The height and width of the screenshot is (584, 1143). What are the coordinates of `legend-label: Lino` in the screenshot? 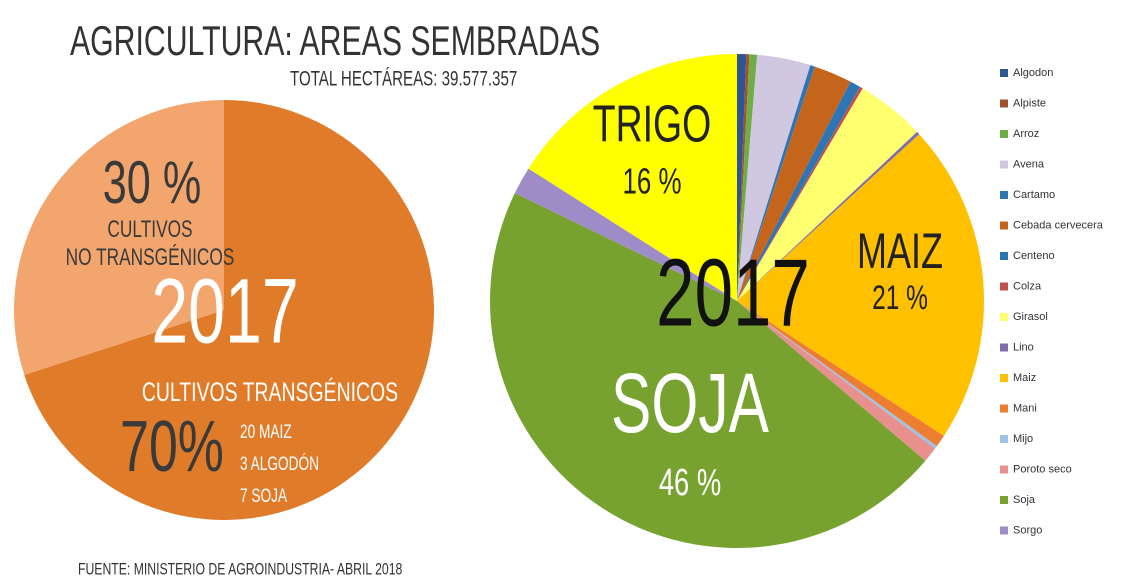 It's located at (1023, 347).